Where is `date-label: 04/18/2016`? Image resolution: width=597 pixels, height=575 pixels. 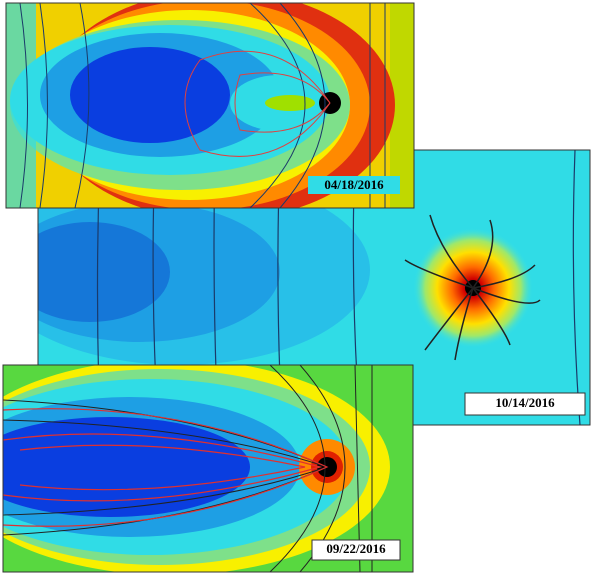
date-label: 04/18/2016 is located at coordinates (354, 184).